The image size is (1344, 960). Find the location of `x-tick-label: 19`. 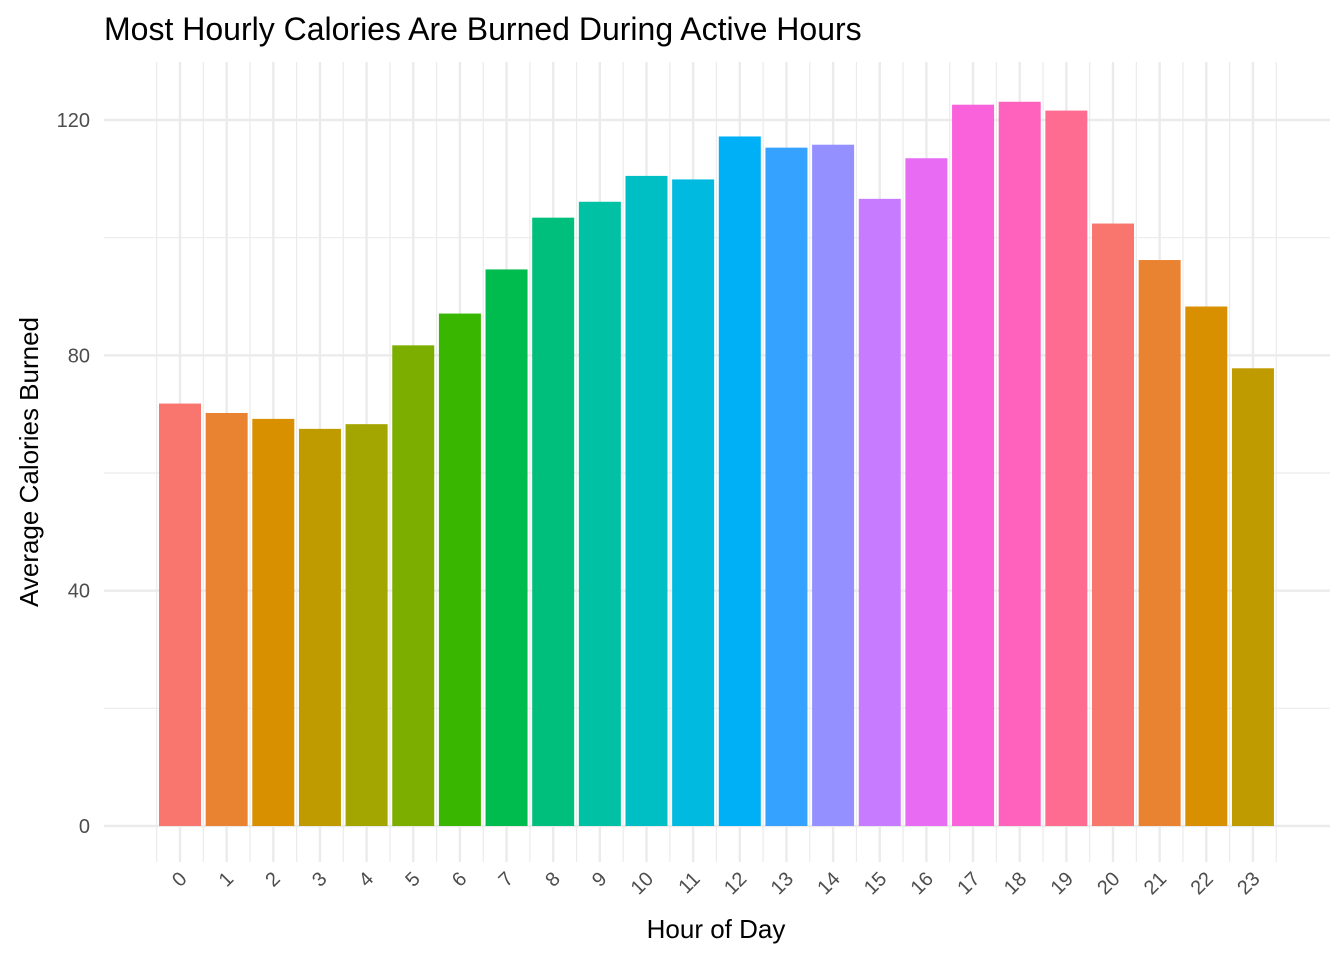

x-tick-label: 19 is located at coordinates (1062, 883).